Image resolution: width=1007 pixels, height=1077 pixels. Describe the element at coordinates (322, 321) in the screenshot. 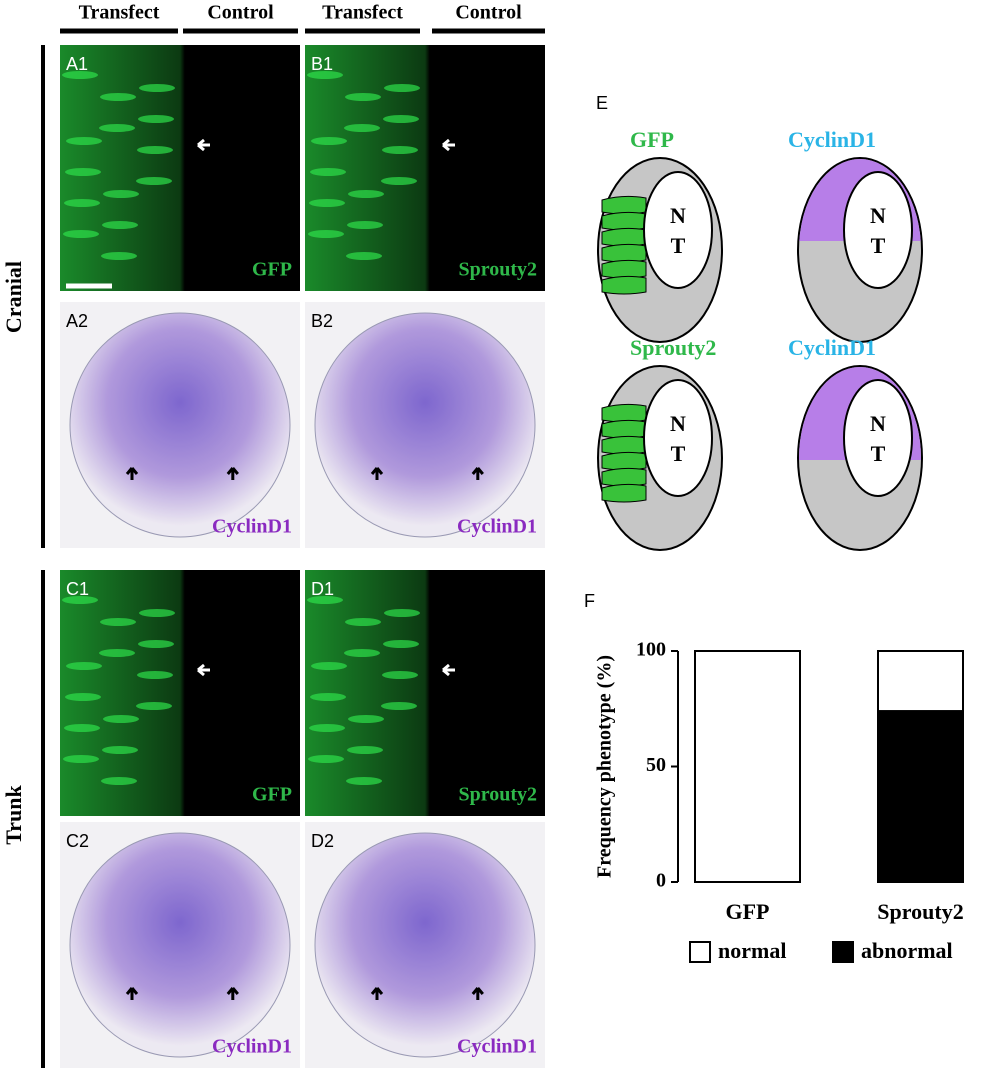

I see `panel-letter: B2` at that location.